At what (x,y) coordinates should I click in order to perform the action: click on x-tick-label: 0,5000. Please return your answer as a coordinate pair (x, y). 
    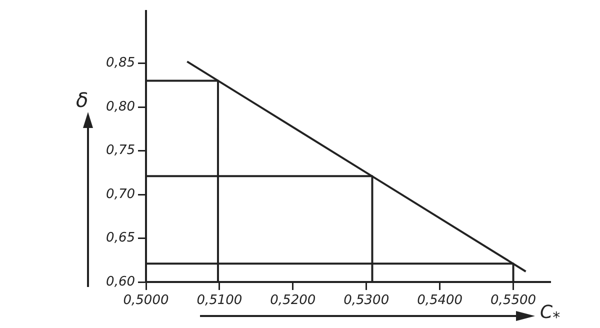
    Looking at the image, I should click on (146, 300).